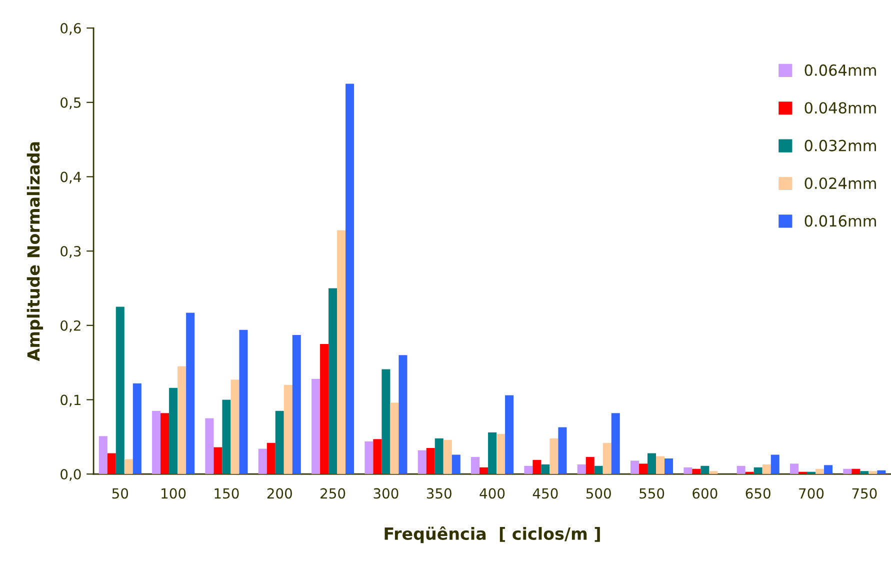 The image size is (891, 561). I want to click on x-tick-label: 750, so click(864, 493).